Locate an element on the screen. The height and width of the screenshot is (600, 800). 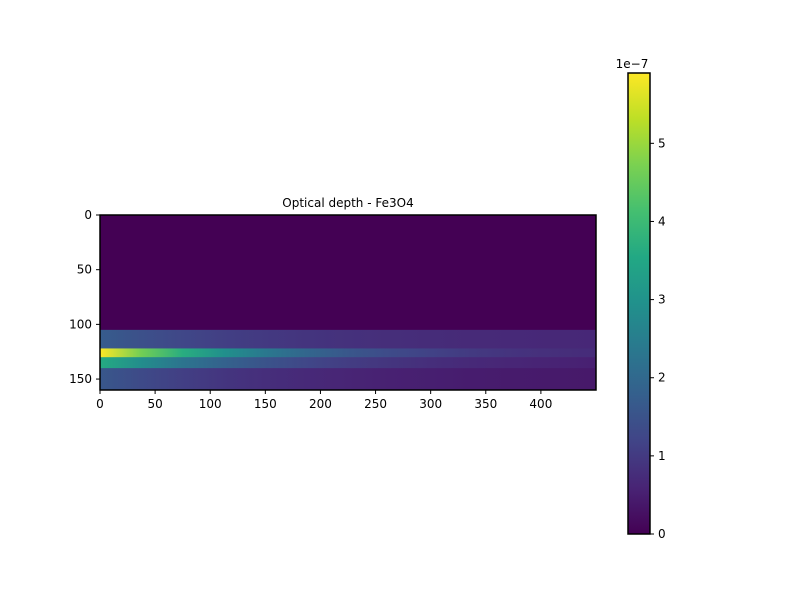
colorbar-tick-label: 0 is located at coordinates (662, 534).